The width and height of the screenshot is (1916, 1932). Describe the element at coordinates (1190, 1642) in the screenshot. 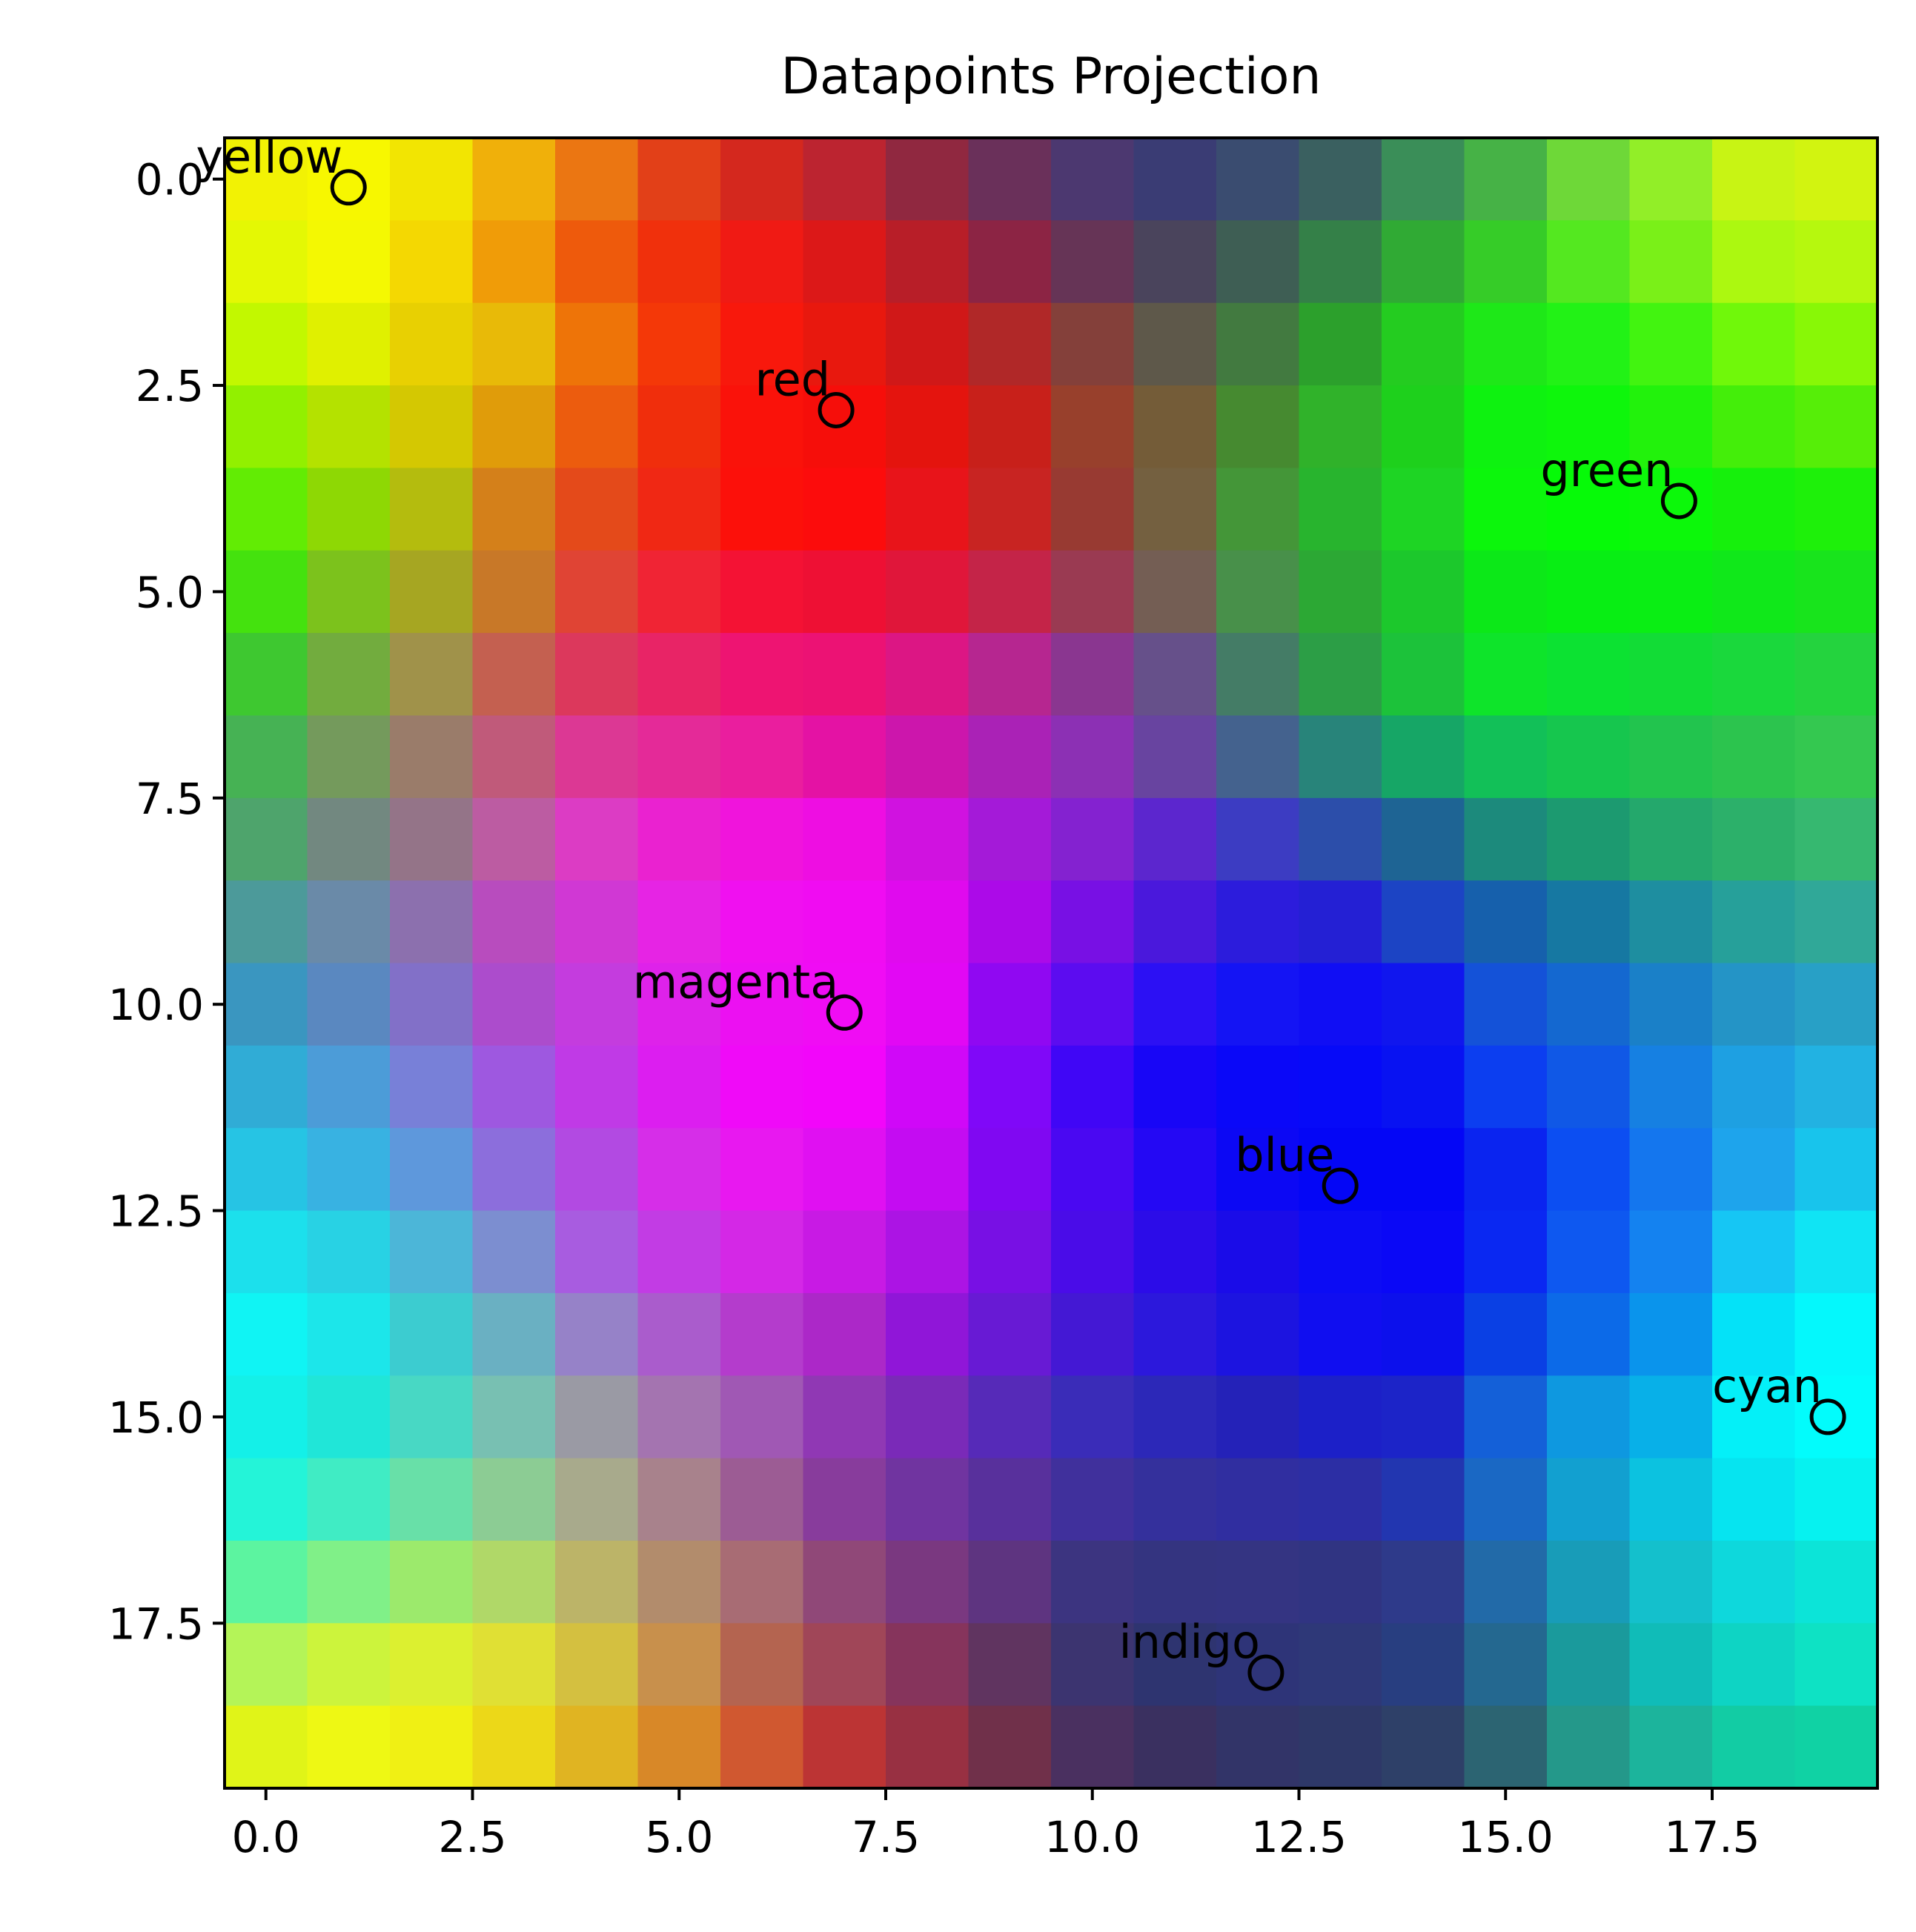

I see `point-label-indigo: indigo` at that location.